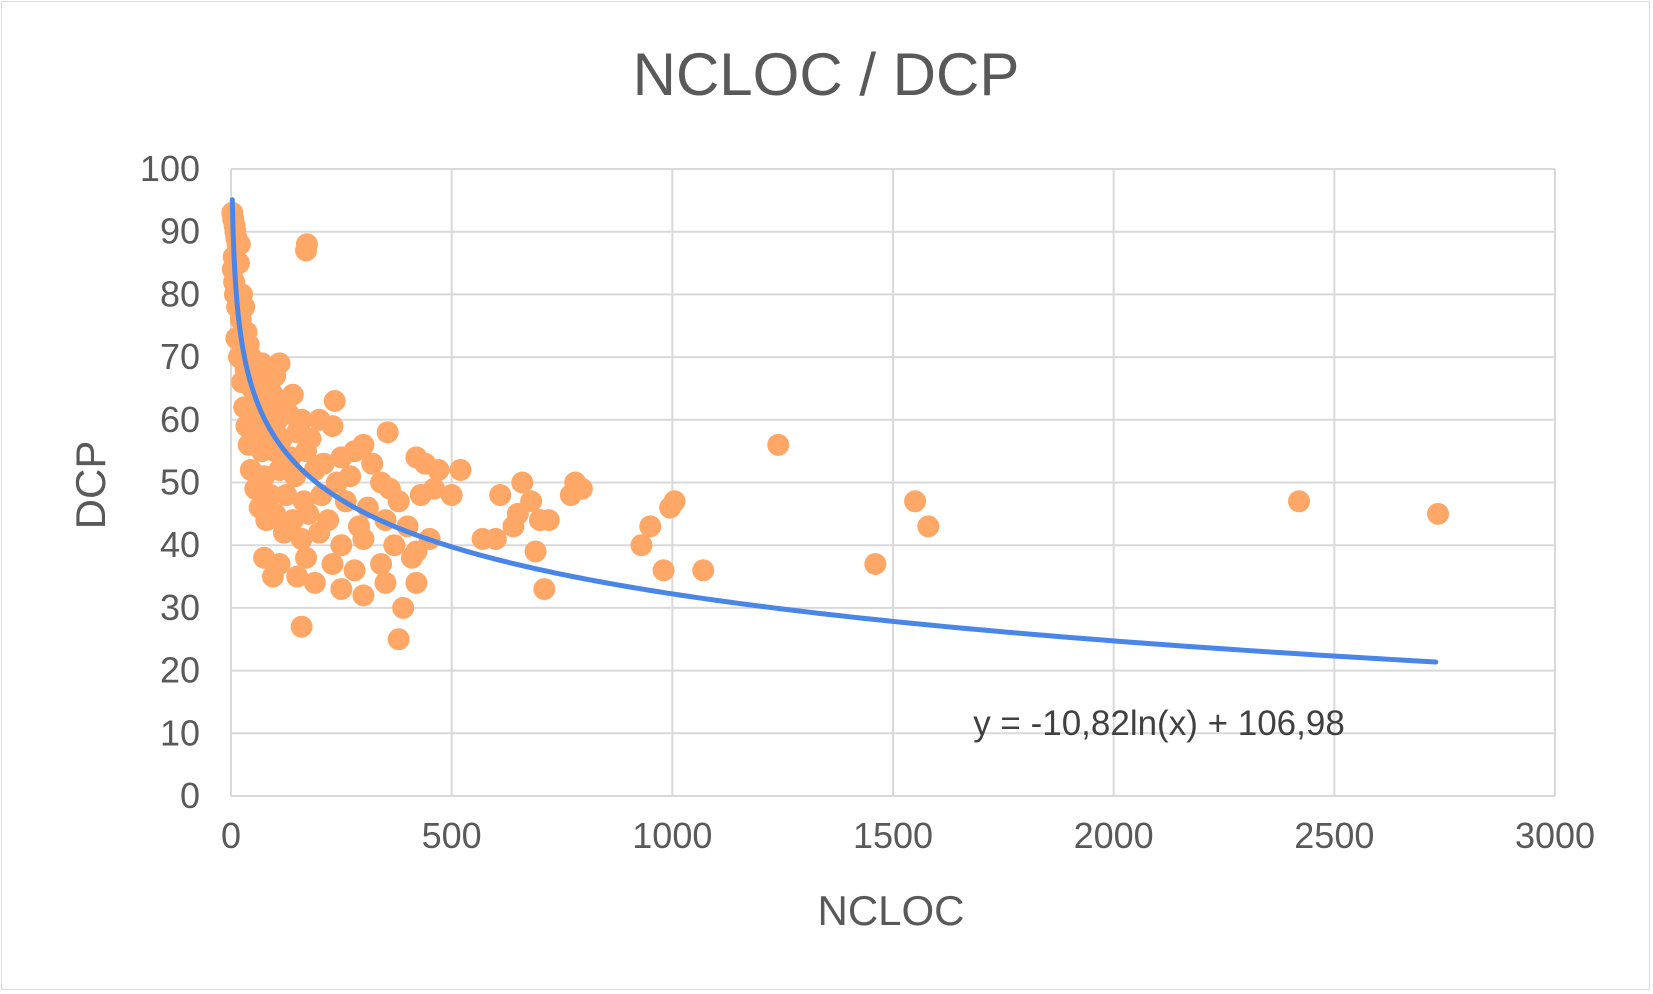 This screenshot has height=994, width=1653. What do you see at coordinates (452, 835) in the screenshot?
I see `x-tick-label: 500` at bounding box center [452, 835].